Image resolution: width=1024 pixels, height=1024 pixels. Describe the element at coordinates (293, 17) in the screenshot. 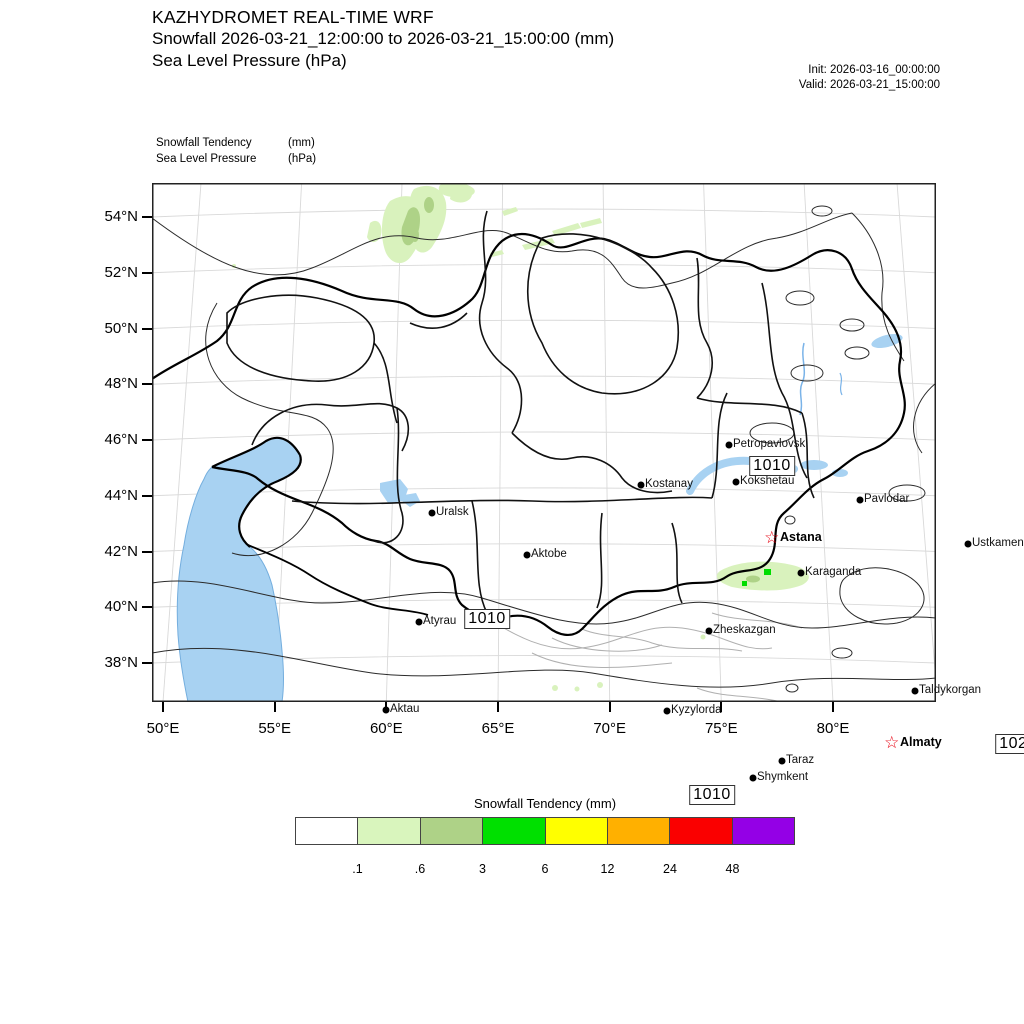

I see `page-title: KAZHYDROMET REAL-TIME WRF` at that location.